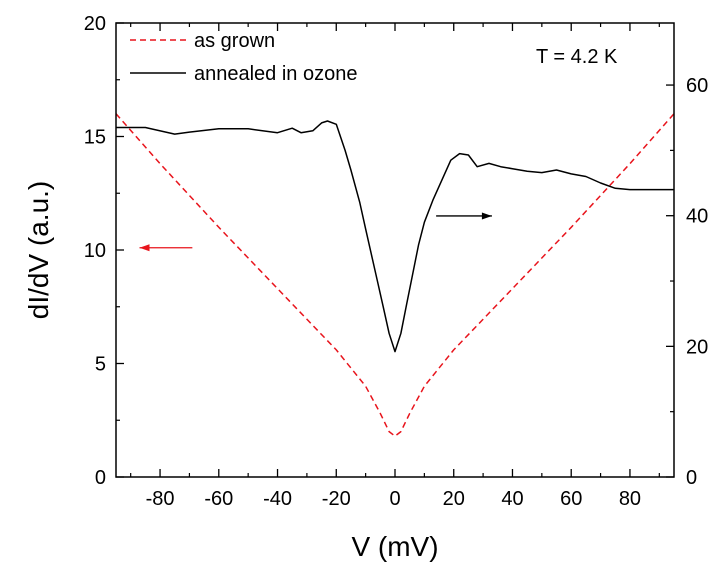 This screenshot has width=719, height=566. What do you see at coordinates (691, 478) in the screenshot?
I see `y2-tick-label: 0` at bounding box center [691, 478].